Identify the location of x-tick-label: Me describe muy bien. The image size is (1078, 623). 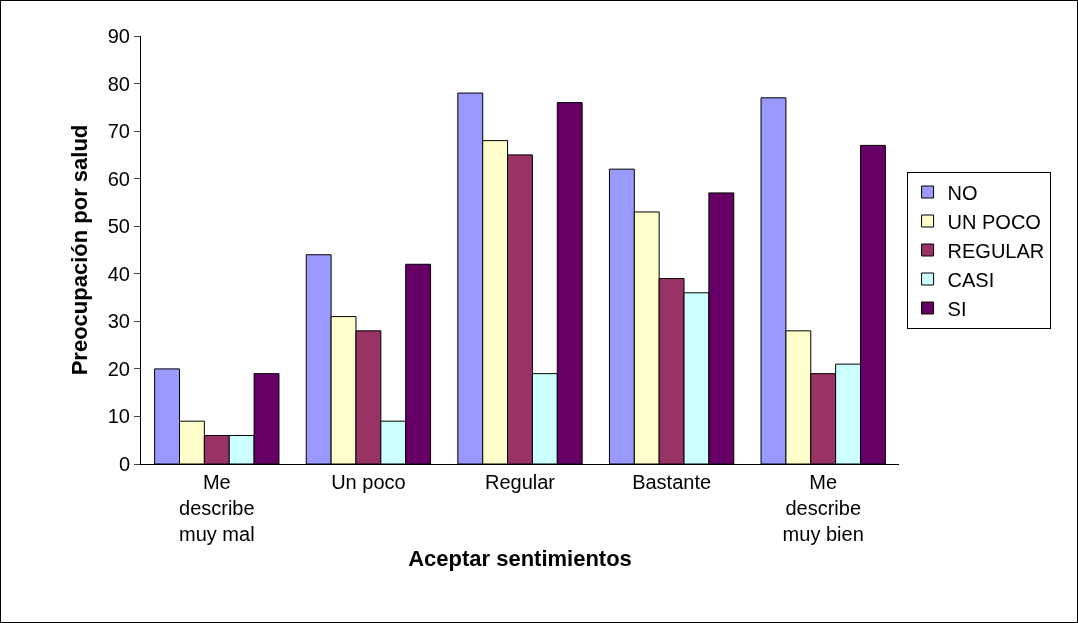
(823, 508).